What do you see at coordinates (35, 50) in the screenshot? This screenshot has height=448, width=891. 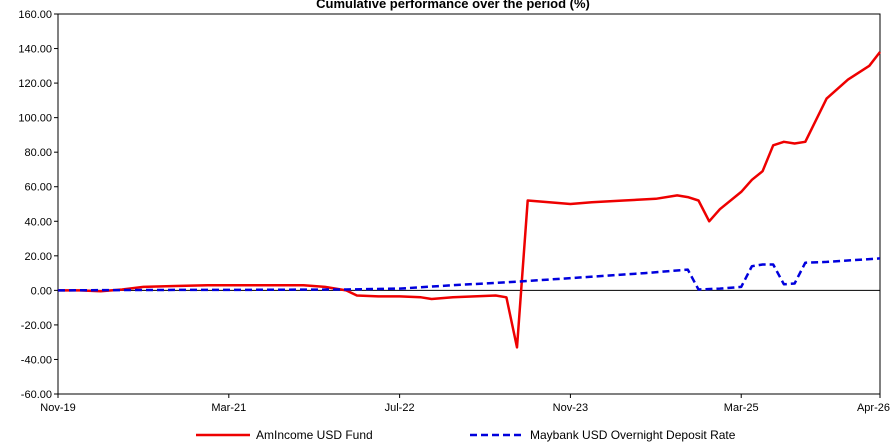 I see `y-tick-label: 140.00` at bounding box center [35, 50].